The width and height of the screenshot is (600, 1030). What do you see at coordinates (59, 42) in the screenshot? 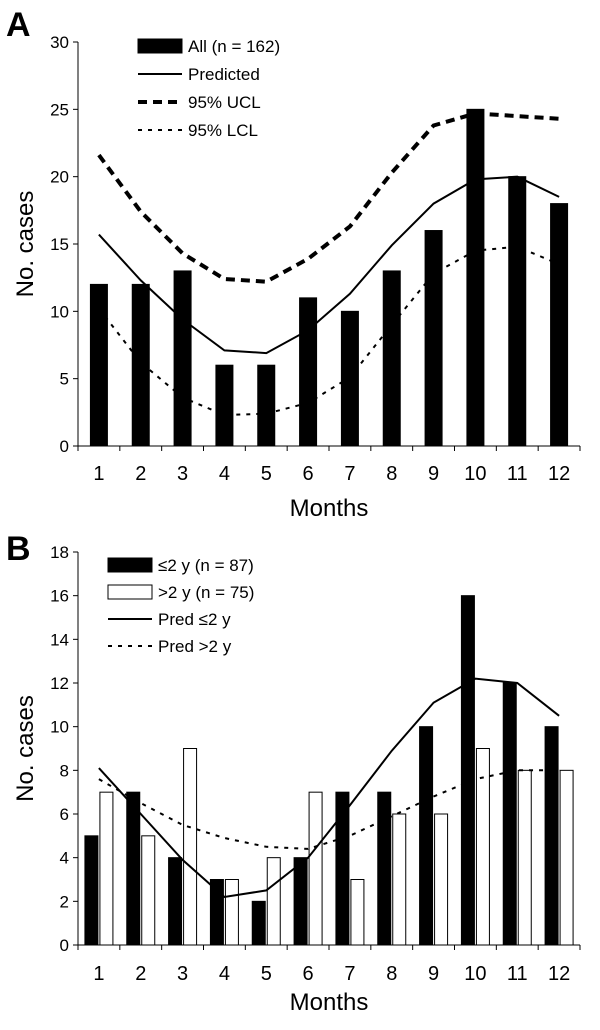
I see `y-tick-label: 30` at bounding box center [59, 42].